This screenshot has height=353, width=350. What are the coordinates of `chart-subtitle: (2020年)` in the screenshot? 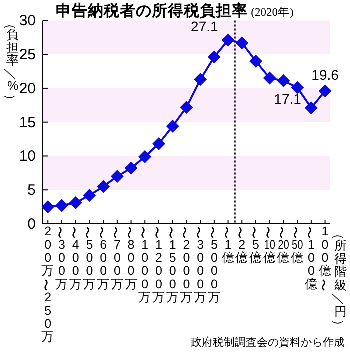 It's located at (272, 12).